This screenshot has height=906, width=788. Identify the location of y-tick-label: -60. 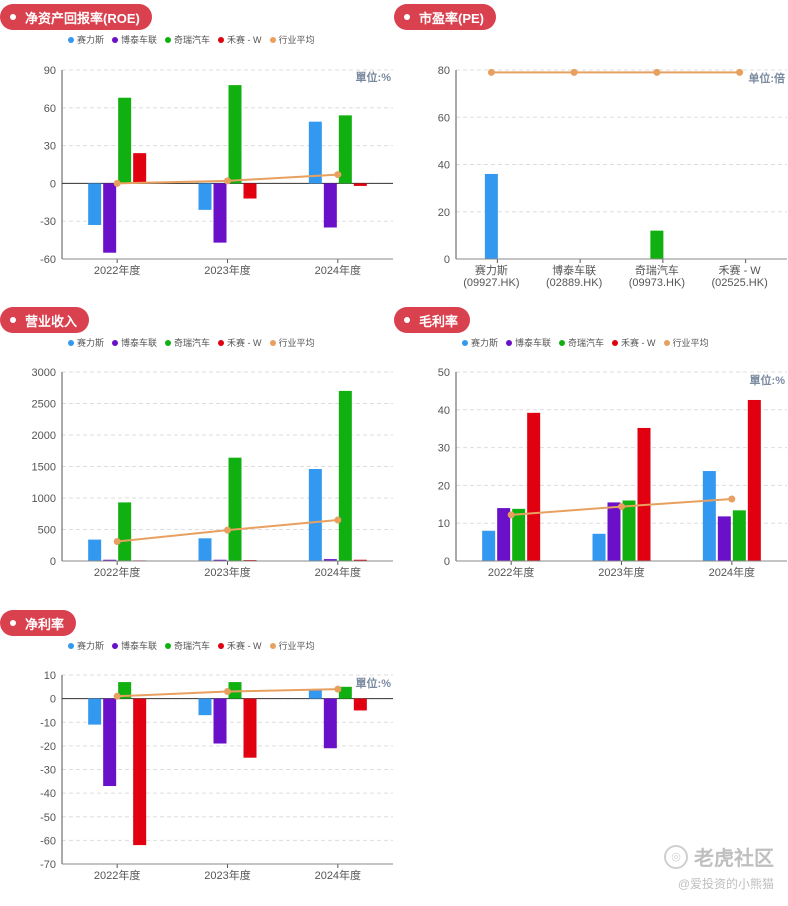
(48, 841).